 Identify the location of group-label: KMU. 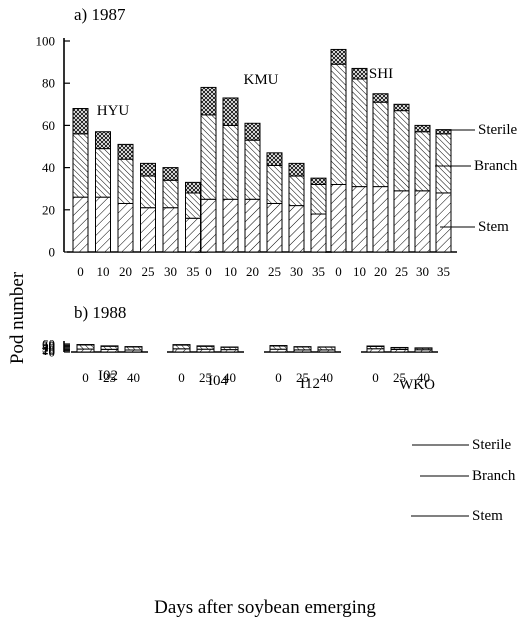
(260, 80).